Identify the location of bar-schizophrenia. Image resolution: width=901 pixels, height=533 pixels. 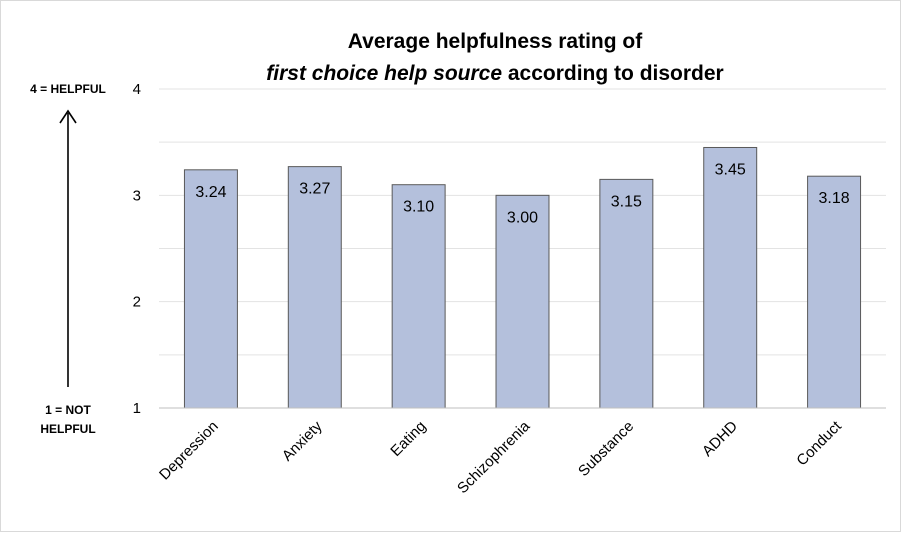
(522, 301).